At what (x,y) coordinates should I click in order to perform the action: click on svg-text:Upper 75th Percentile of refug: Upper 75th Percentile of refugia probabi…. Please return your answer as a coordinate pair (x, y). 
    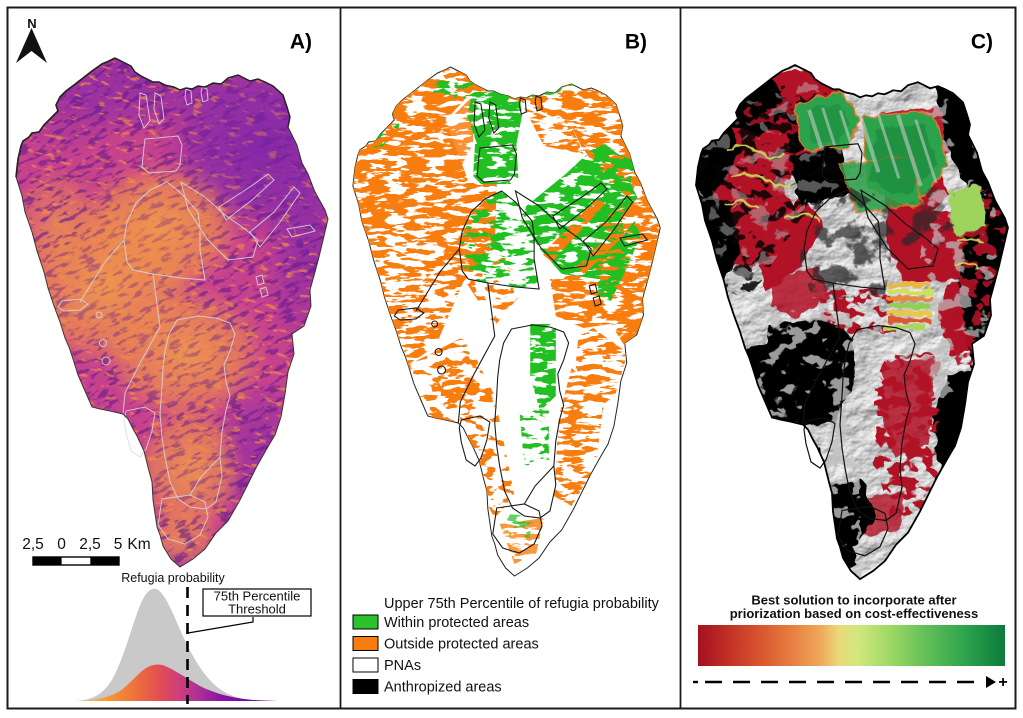
    Looking at the image, I should click on (522, 604).